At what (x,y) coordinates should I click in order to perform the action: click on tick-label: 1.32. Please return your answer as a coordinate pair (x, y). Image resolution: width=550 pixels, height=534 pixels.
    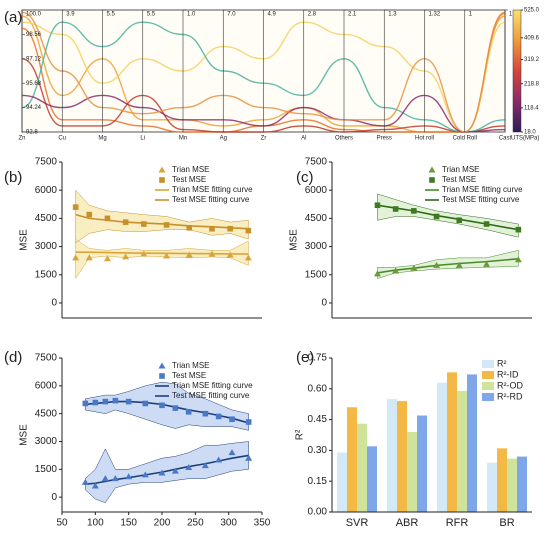
    Looking at the image, I should click on (435, 15).